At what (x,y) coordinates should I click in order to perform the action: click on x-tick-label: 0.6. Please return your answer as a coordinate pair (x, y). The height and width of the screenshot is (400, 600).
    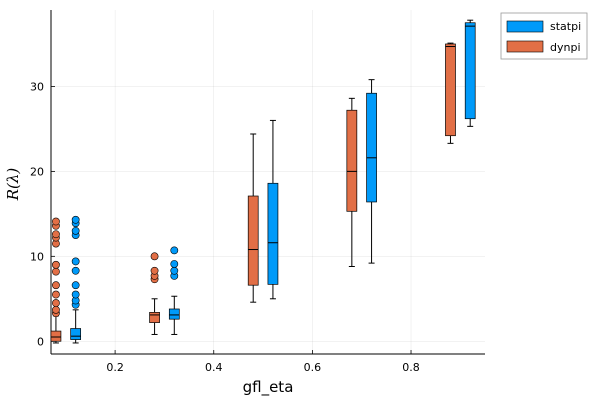
    Looking at the image, I should click on (313, 367).